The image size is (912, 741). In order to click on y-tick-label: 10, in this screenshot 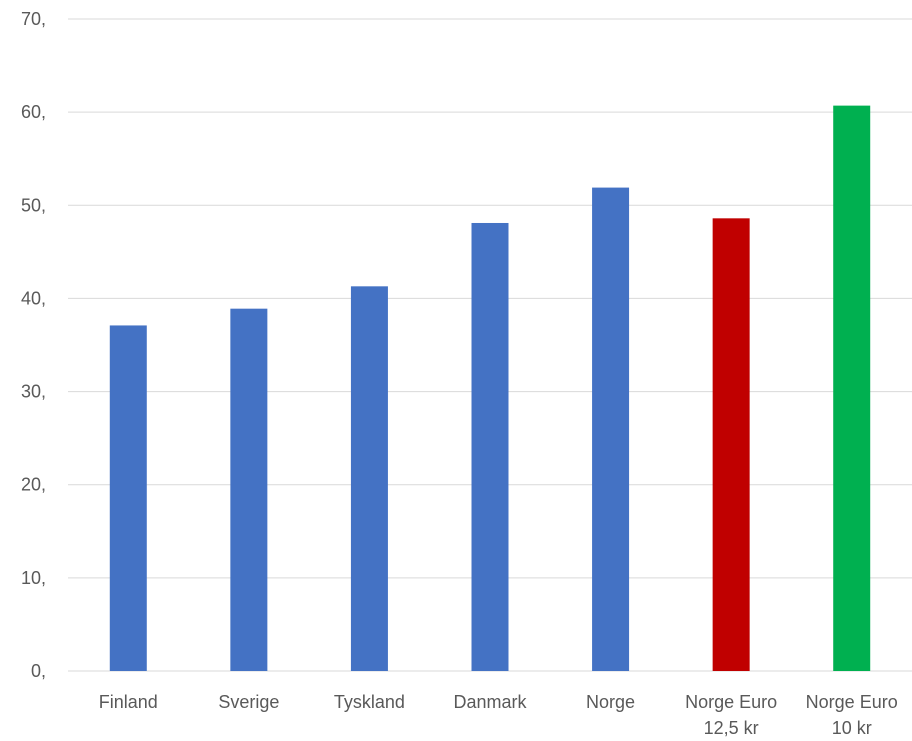, I will do `click(33, 578)`.